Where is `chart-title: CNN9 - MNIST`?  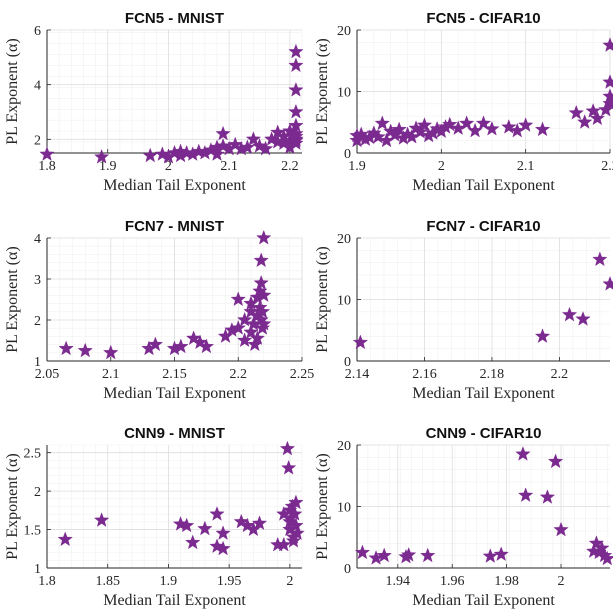 chart-title: CNN9 - MNIST is located at coordinates (174, 433).